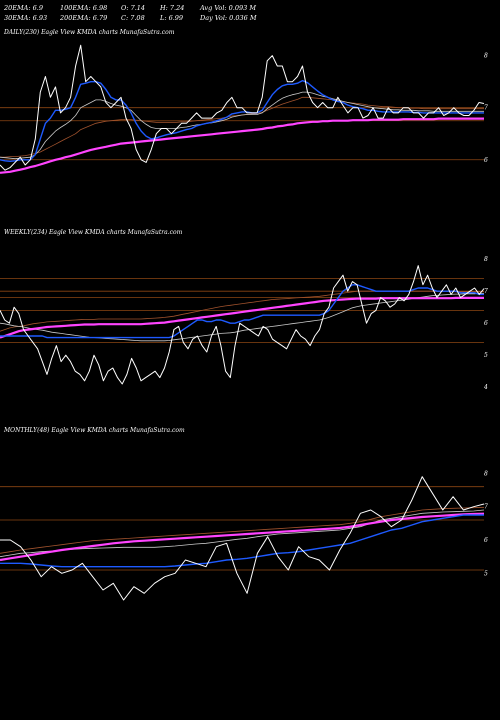 This screenshot has height=720, width=500. Describe the element at coordinates (486, 540) in the screenshot. I see `monthly-y-tick-label: 6` at that location.